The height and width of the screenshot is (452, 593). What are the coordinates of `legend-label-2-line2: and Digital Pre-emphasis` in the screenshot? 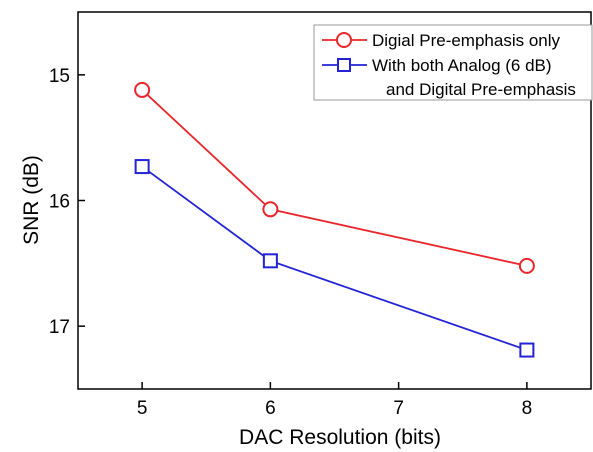 It's located at (481, 89).